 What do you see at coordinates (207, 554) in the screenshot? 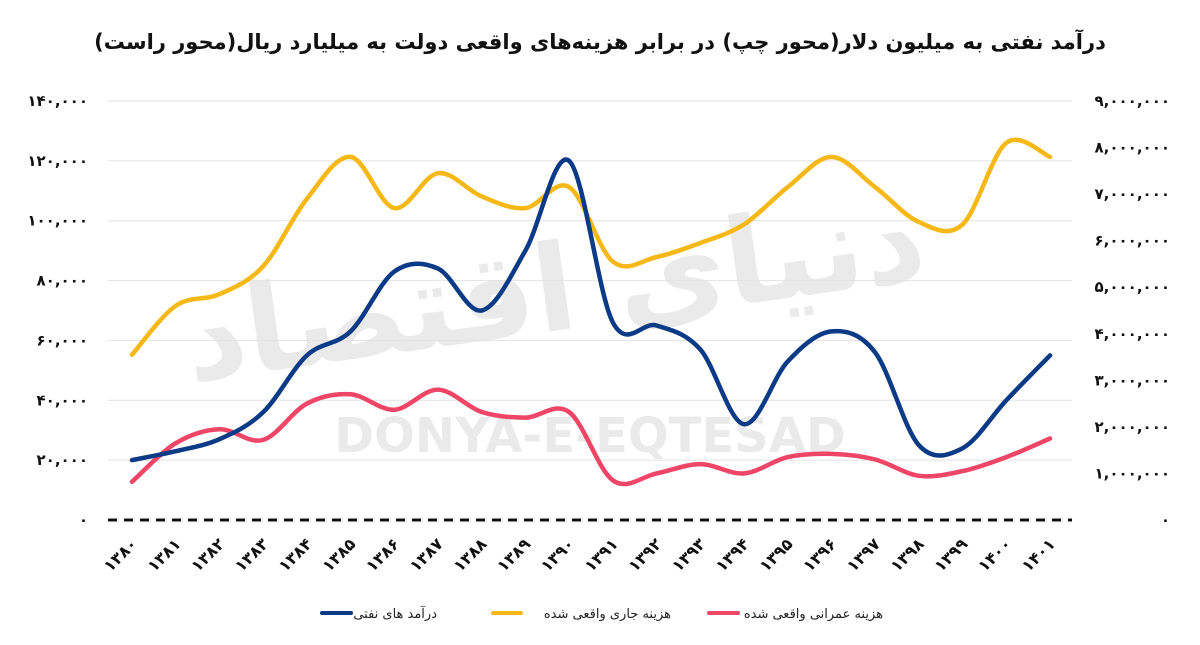
I see `x-tick-label: ۱۳۸۲` at bounding box center [207, 554].